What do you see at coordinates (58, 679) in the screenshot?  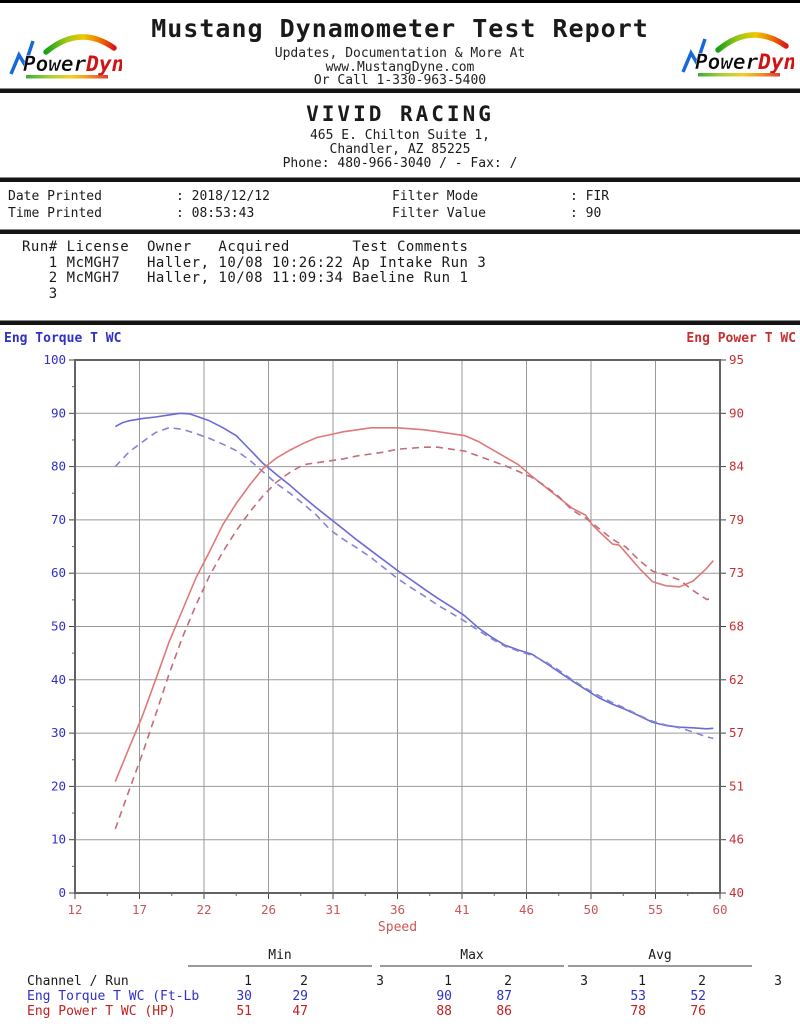 I see `left-tick-label: 40` at bounding box center [58, 679].